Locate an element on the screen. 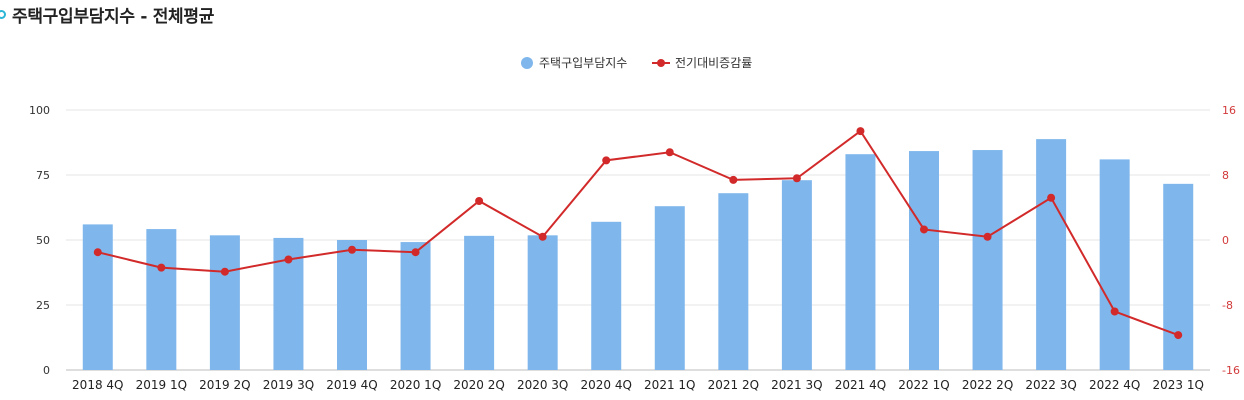 Image resolution: width=1244 pixels, height=400 pixels. x-tick-label: 2019 2Q is located at coordinates (224, 385).